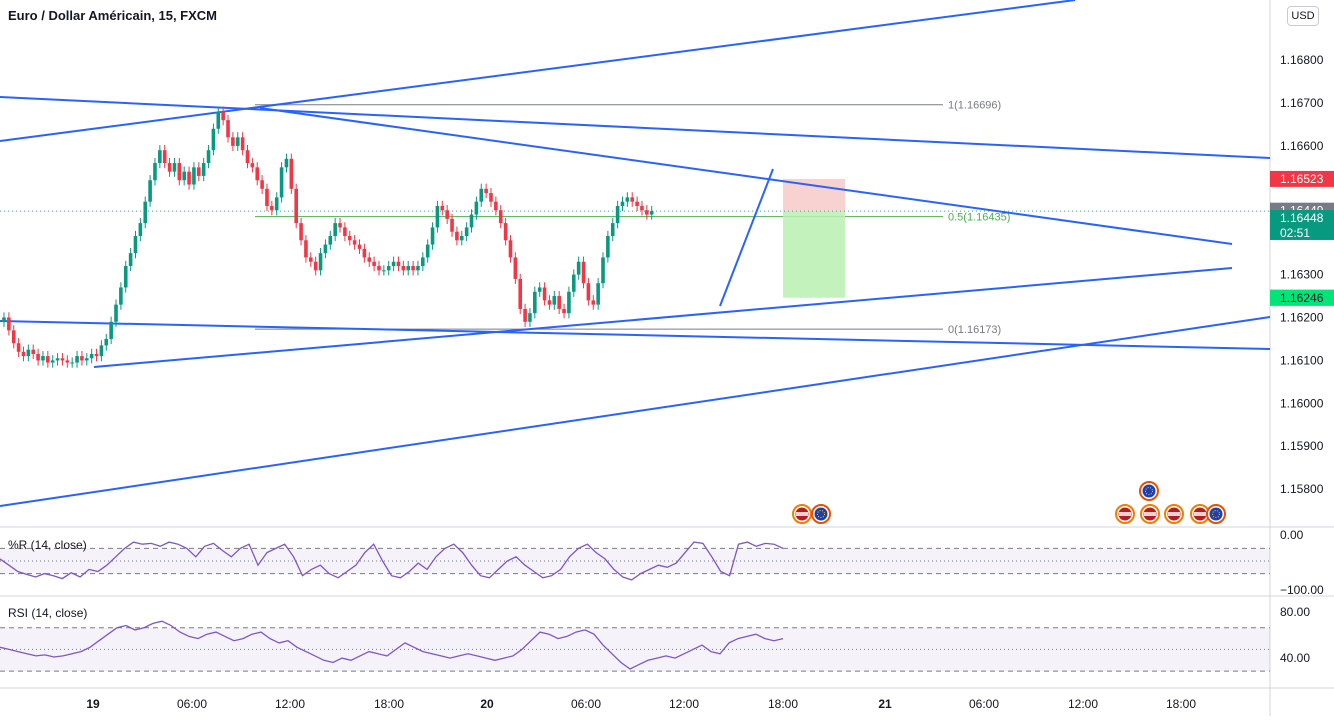  What do you see at coordinates (1302, 489) in the screenshot?
I see `price-tick-label: 1.15800` at bounding box center [1302, 489].